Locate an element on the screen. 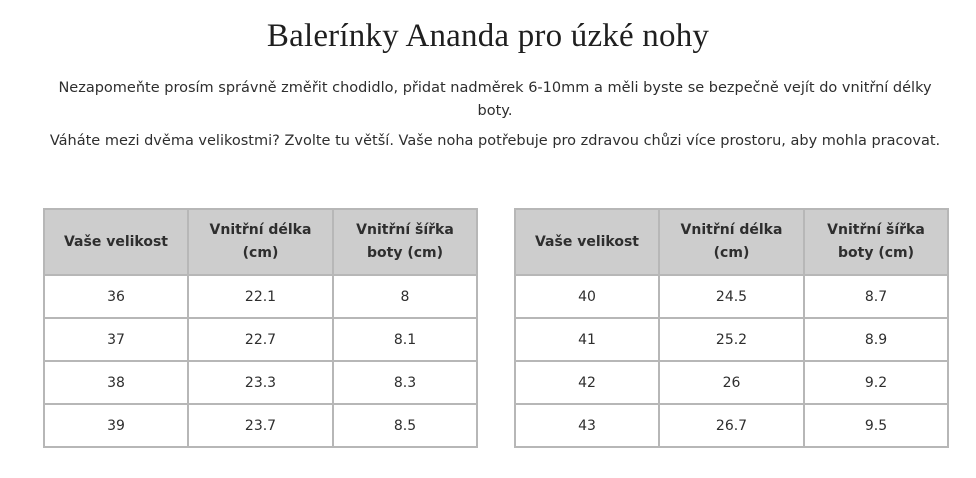 The height and width of the screenshot is (478, 976). length-cell: 23.7 is located at coordinates (260, 425).